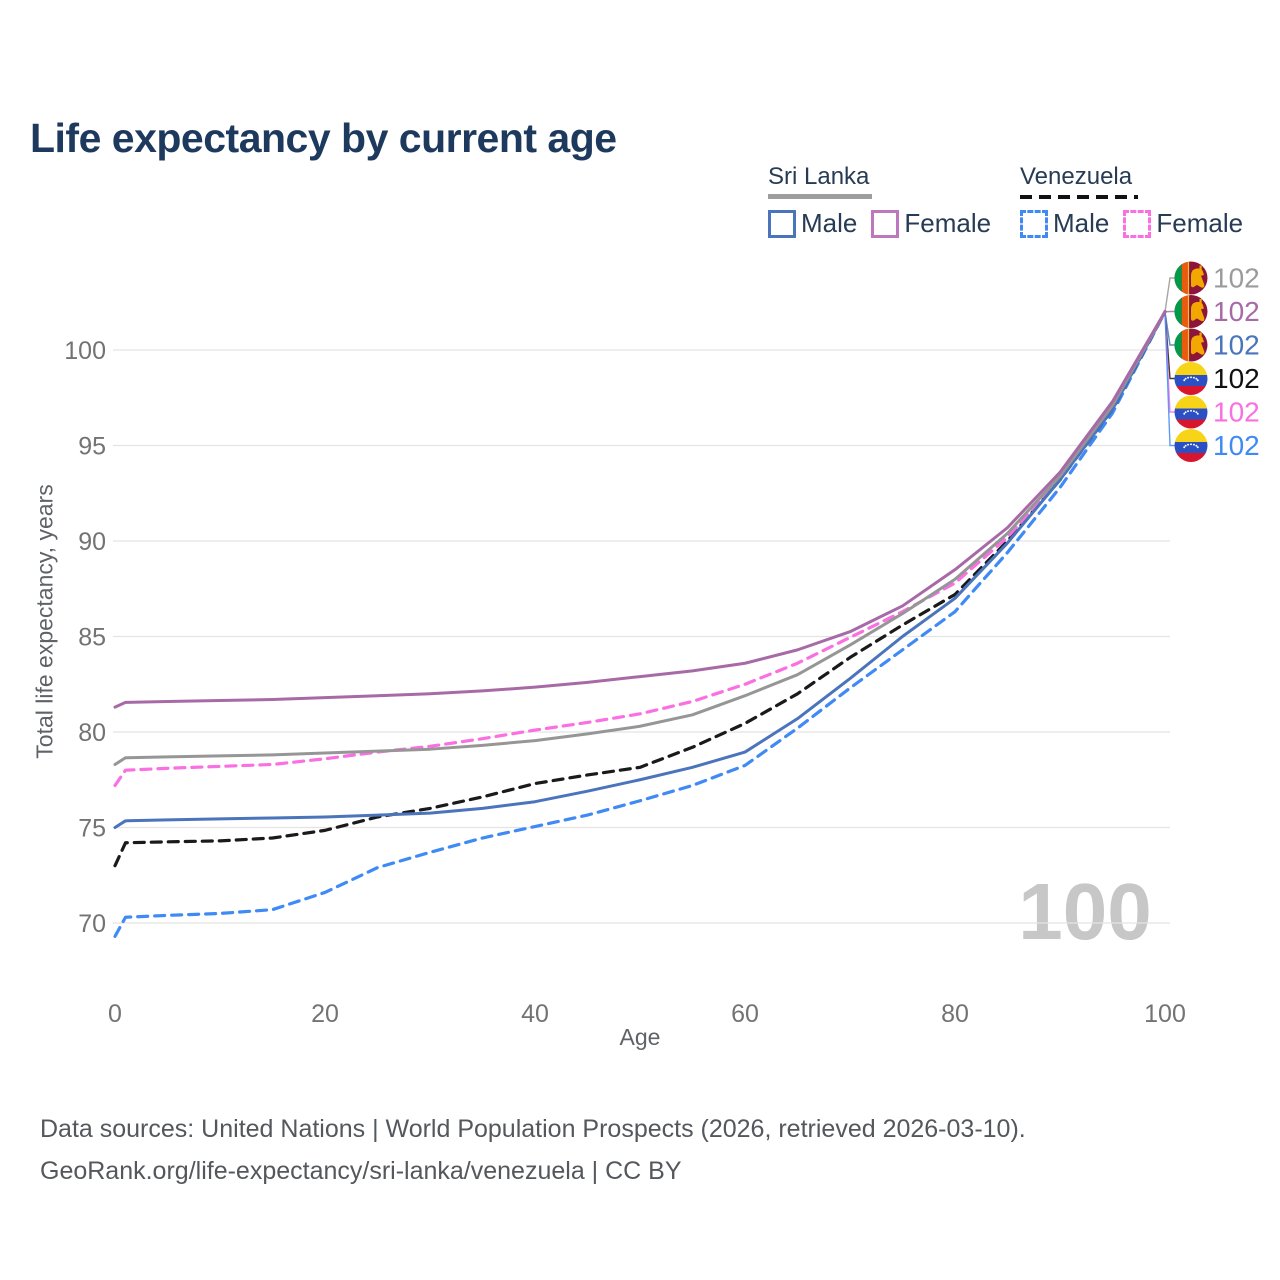 This screenshot has width=1280, height=1280. What do you see at coordinates (92, 542) in the screenshot?
I see `y-tick-label: 90` at bounding box center [92, 542].